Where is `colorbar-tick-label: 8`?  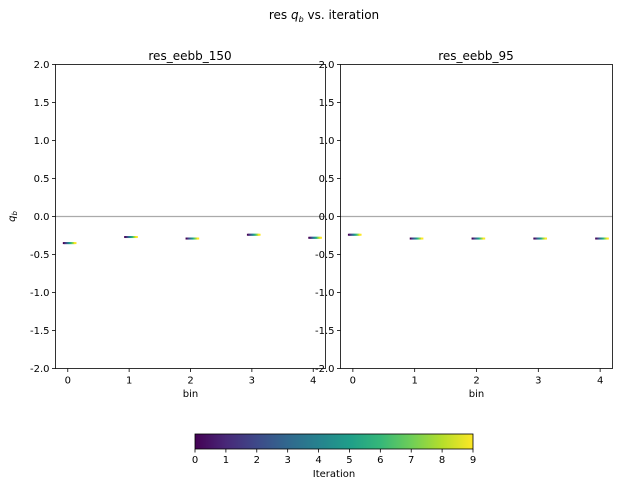 colorbar-tick-label: 8 is located at coordinates (442, 460).